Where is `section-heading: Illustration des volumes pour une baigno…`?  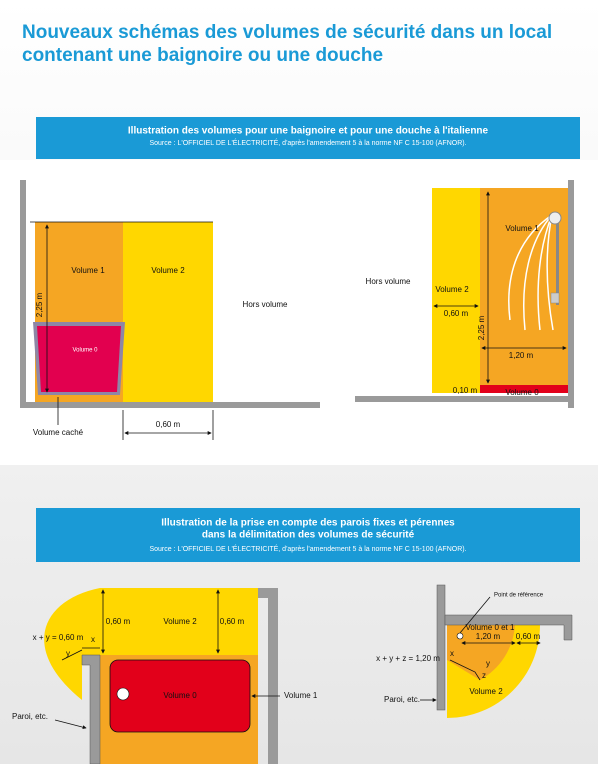 section-heading: Illustration des volumes pour une baigno… is located at coordinates (308, 131).